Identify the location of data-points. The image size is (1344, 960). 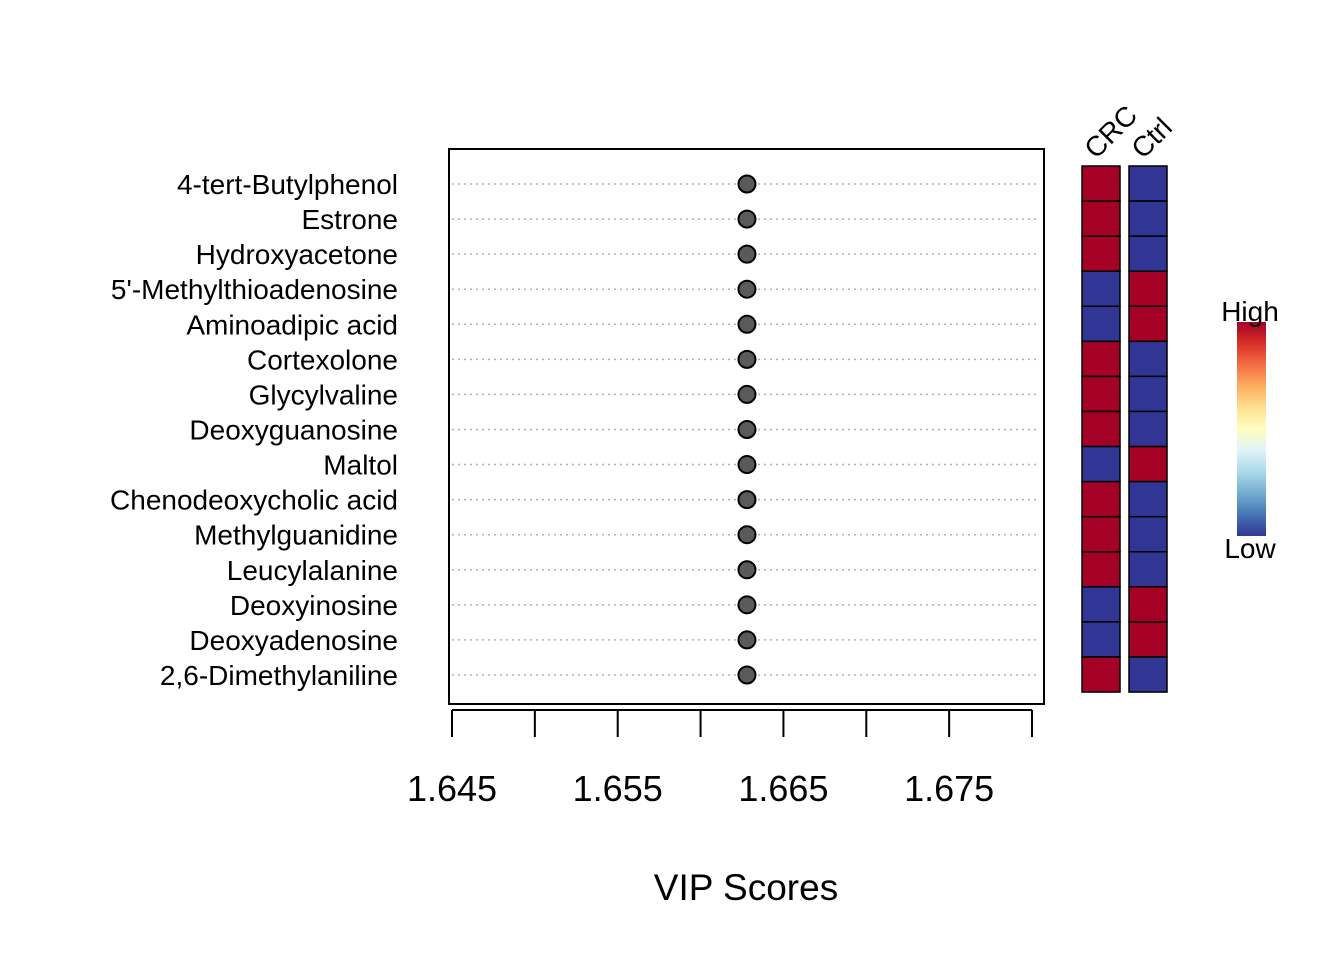
(747, 429).